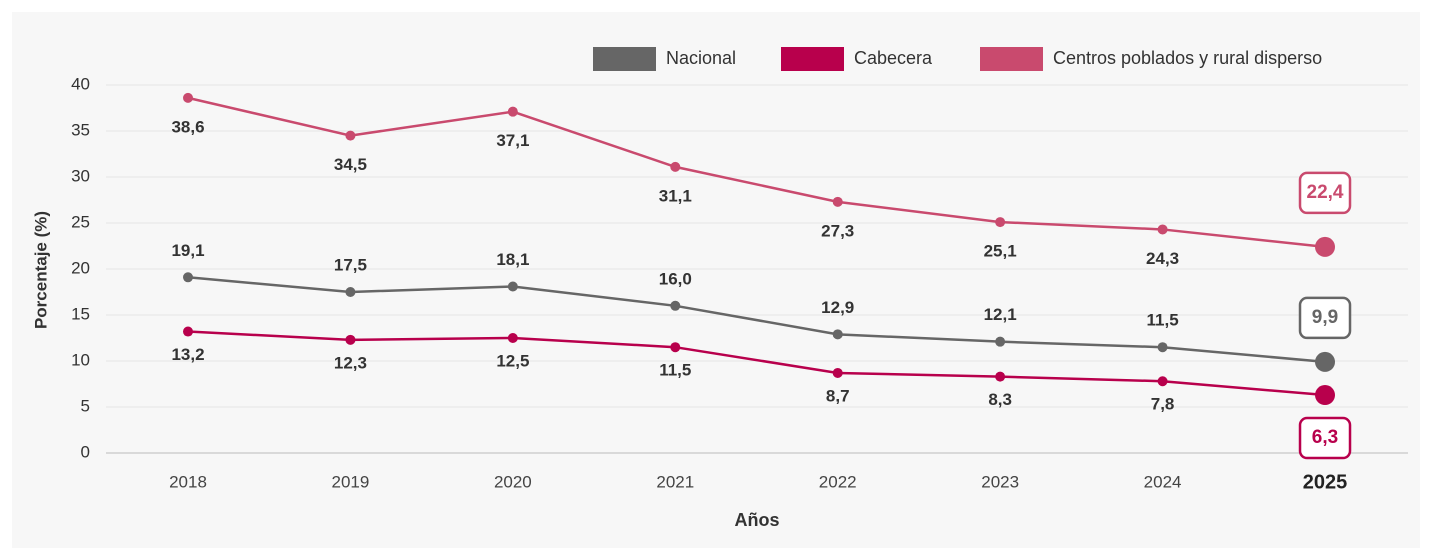 This screenshot has height=556, width=1434. I want to click on data-label: 6,3, so click(1325, 437).